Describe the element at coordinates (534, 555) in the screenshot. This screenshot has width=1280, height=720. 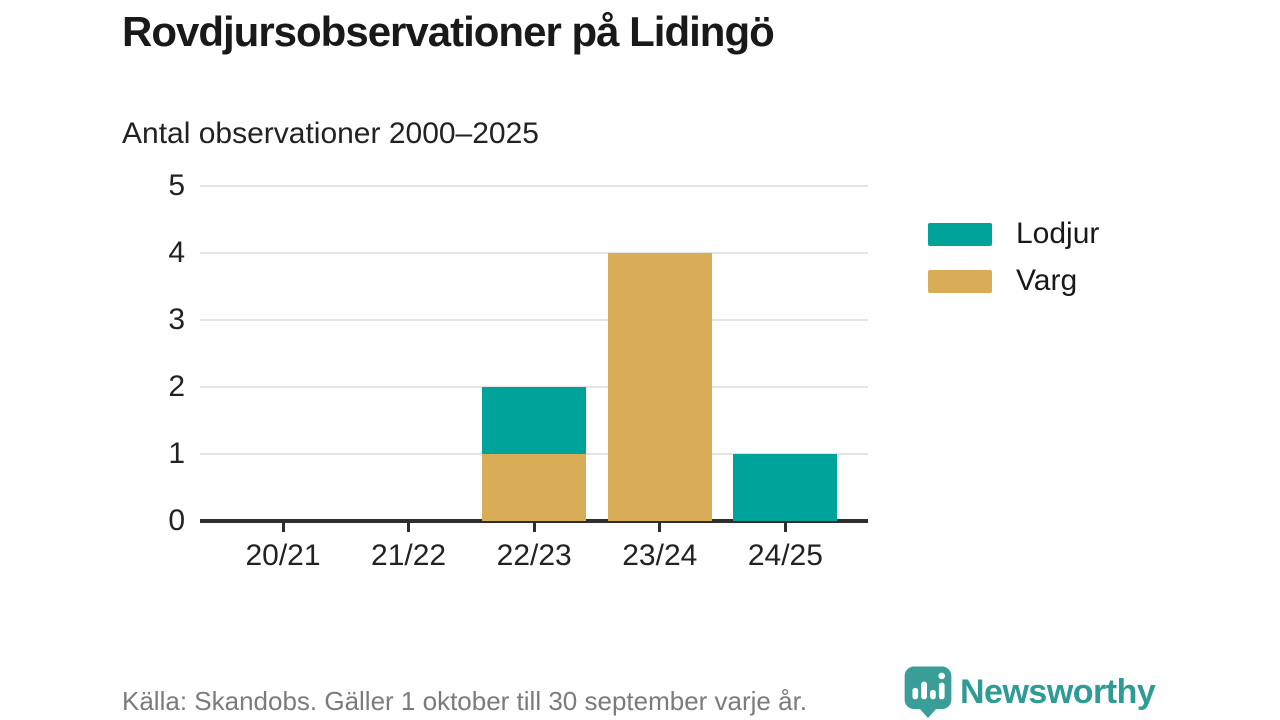
I see `x-axis-tick-label: 22/23` at that location.